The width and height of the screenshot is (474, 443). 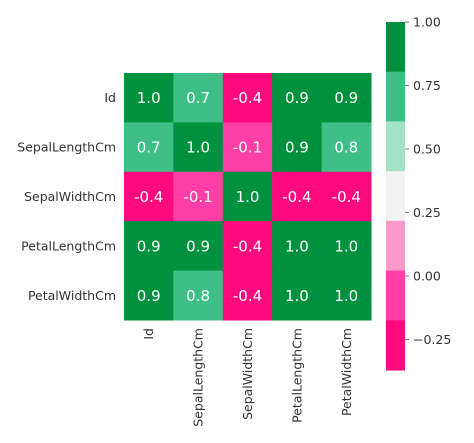 What do you see at coordinates (427, 149) in the screenshot?
I see `colorbar-tick-label: 0.50` at bounding box center [427, 149].